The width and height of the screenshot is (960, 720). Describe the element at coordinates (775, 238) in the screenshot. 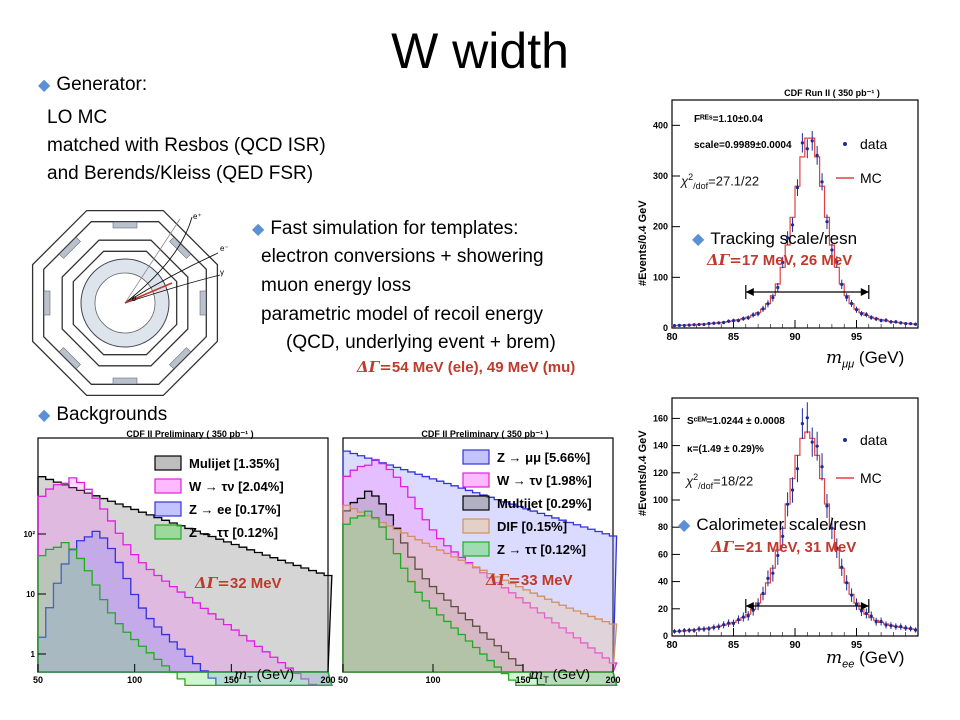

I see `tracking-heading: ◆ Tracking scale/resn` at that location.